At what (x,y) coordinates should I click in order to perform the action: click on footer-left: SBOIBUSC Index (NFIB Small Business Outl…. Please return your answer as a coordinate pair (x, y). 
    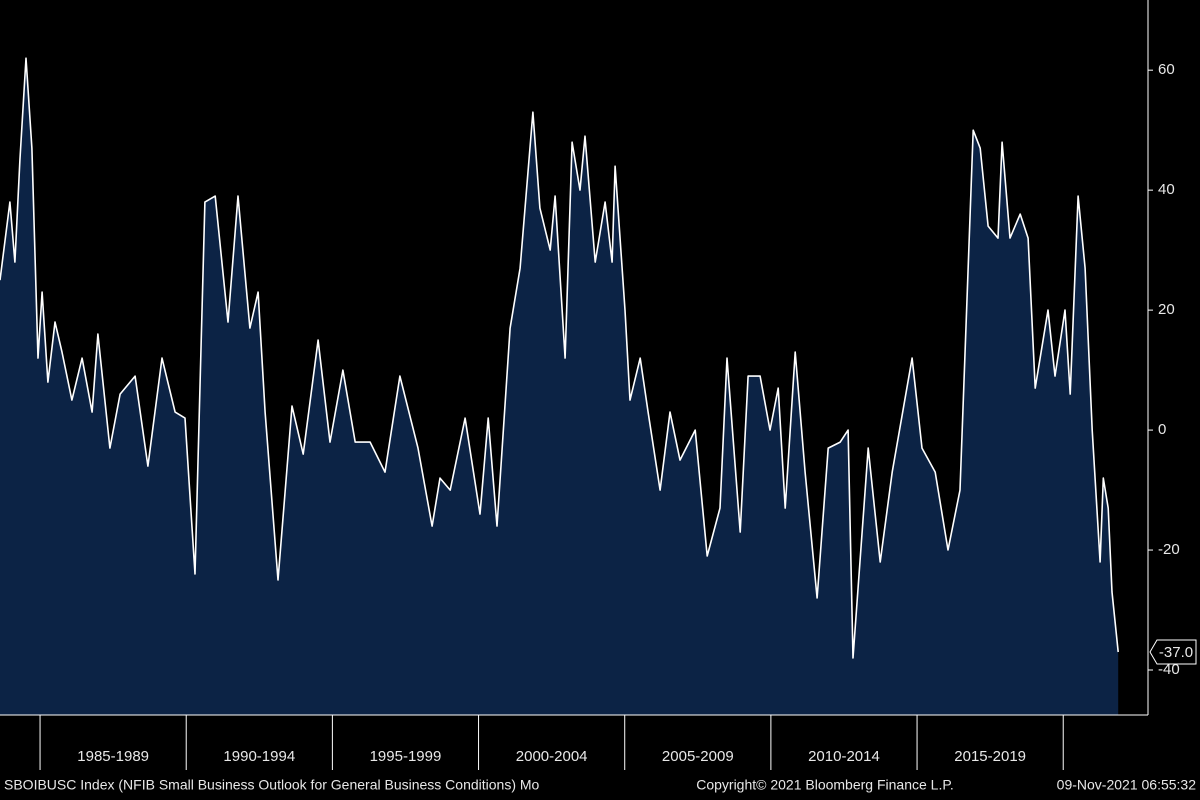
    Looking at the image, I should click on (272, 785).